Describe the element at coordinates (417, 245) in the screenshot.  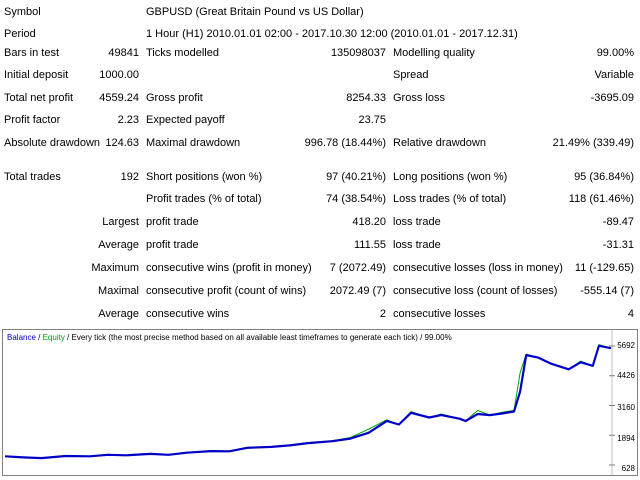
I see `average-loss-label: loss trade` at that location.